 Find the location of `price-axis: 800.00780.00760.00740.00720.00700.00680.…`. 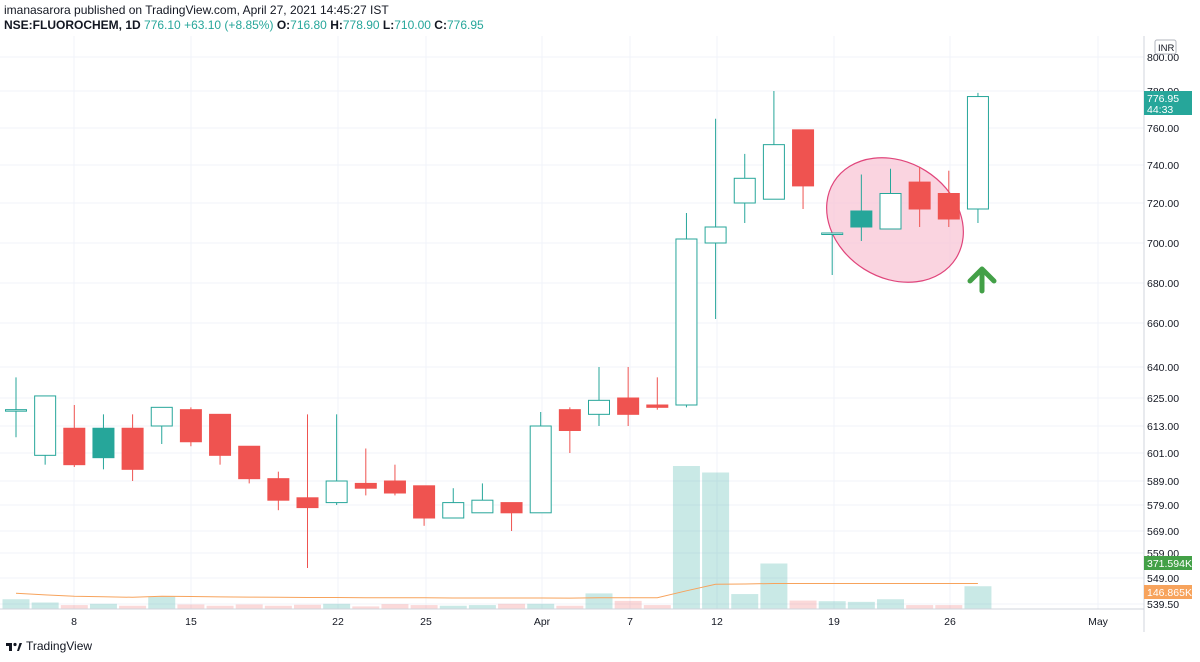

price-axis: 800.00780.00760.00740.00720.00700.00680.… is located at coordinates (1163, 325).